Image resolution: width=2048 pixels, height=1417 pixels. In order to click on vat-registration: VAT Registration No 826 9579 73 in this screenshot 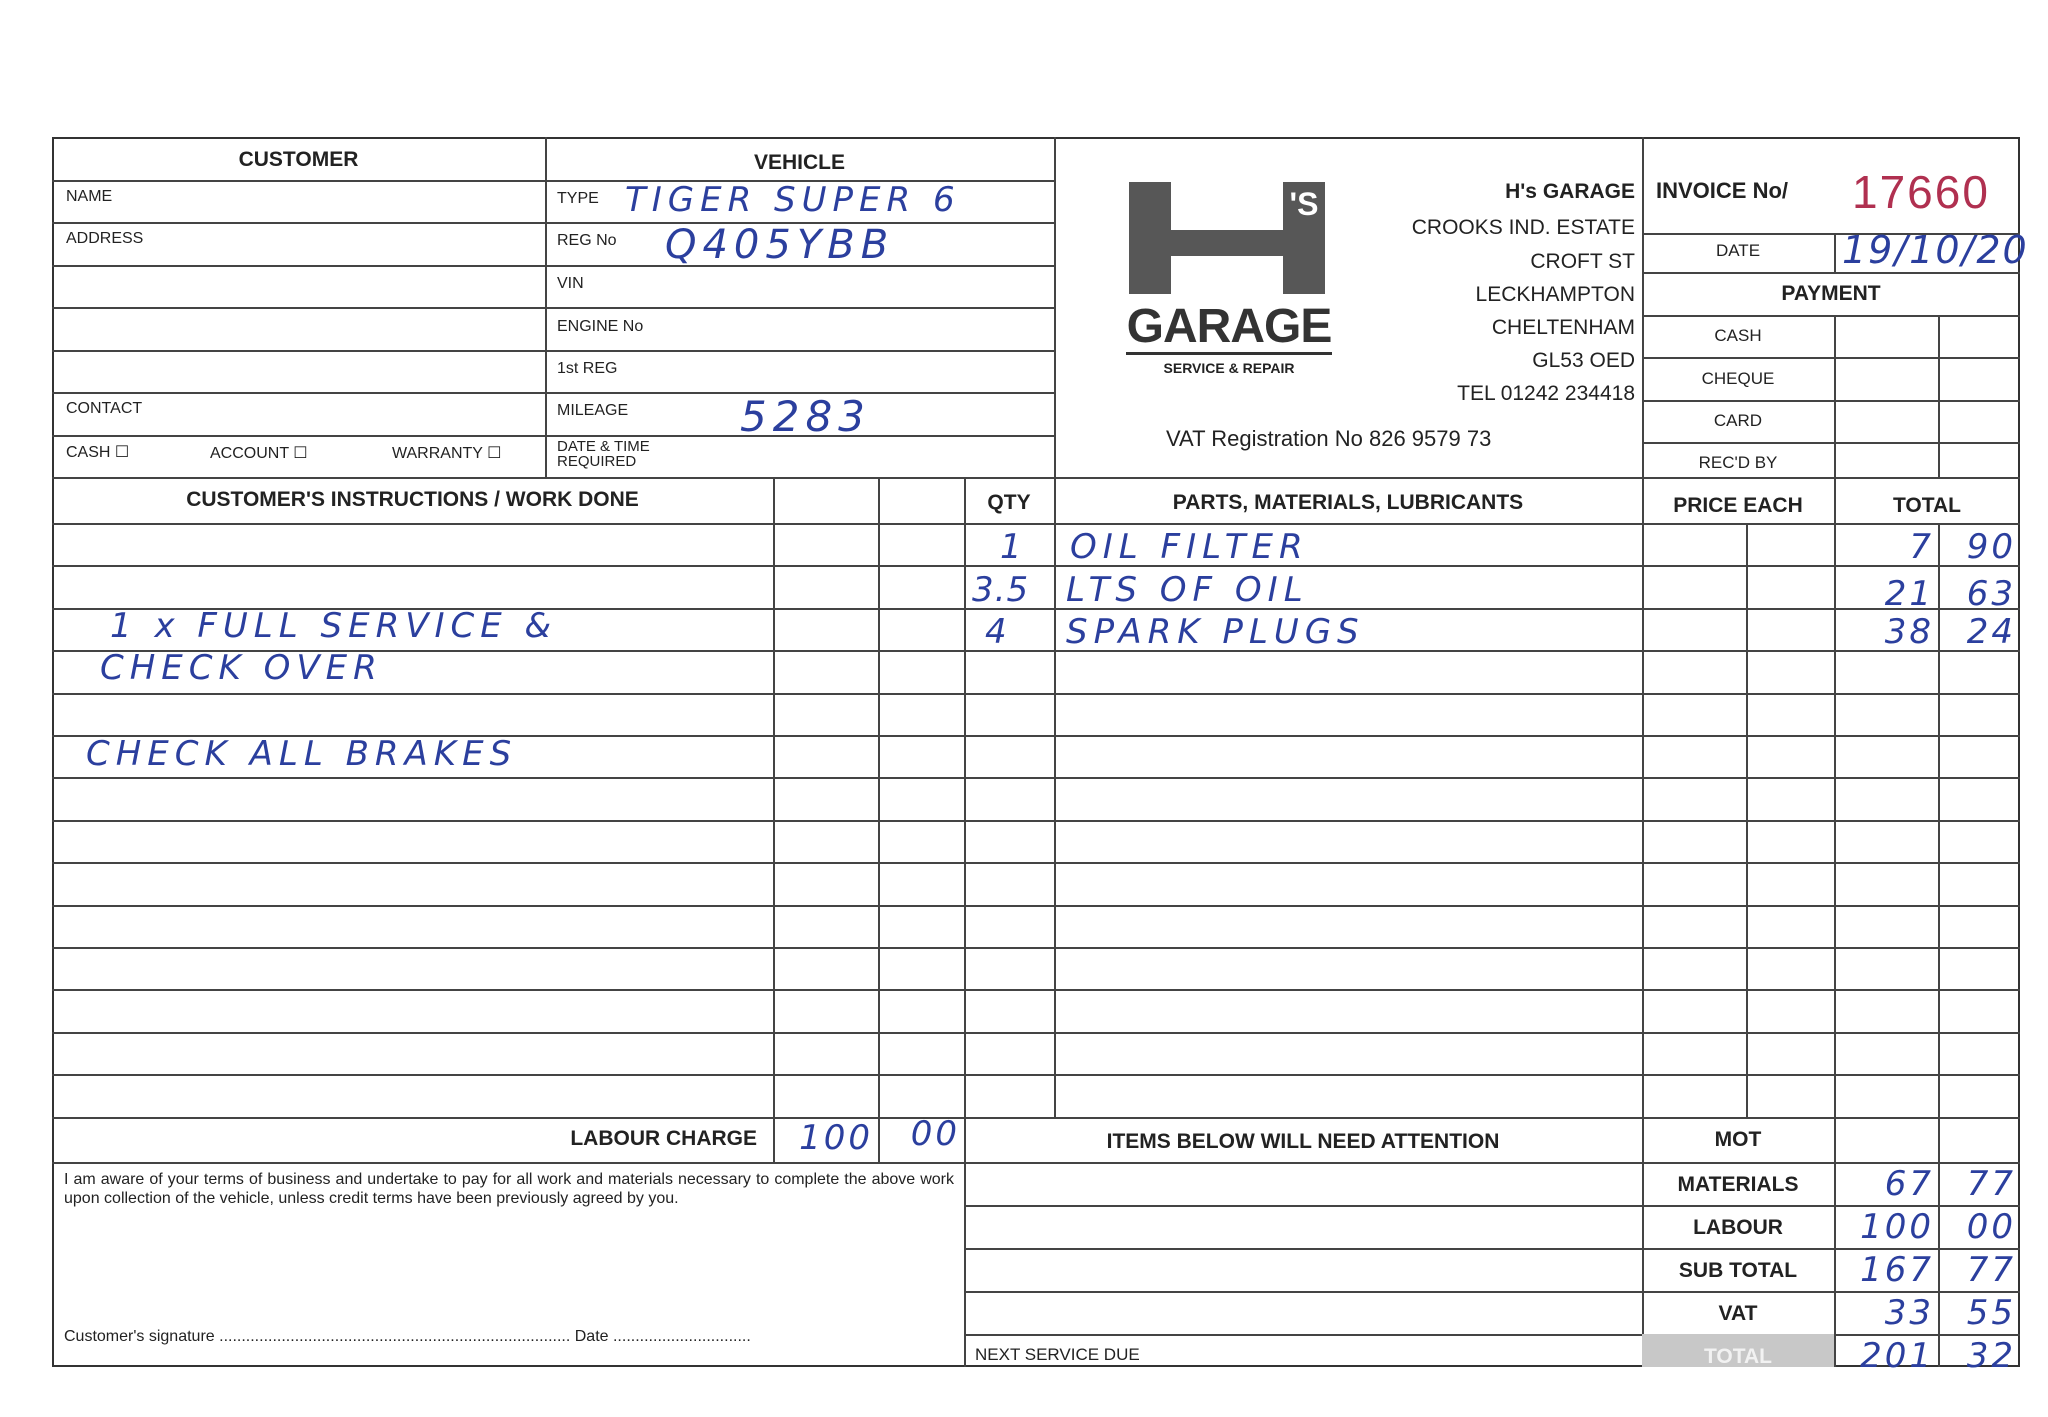, I will do `click(1329, 438)`.